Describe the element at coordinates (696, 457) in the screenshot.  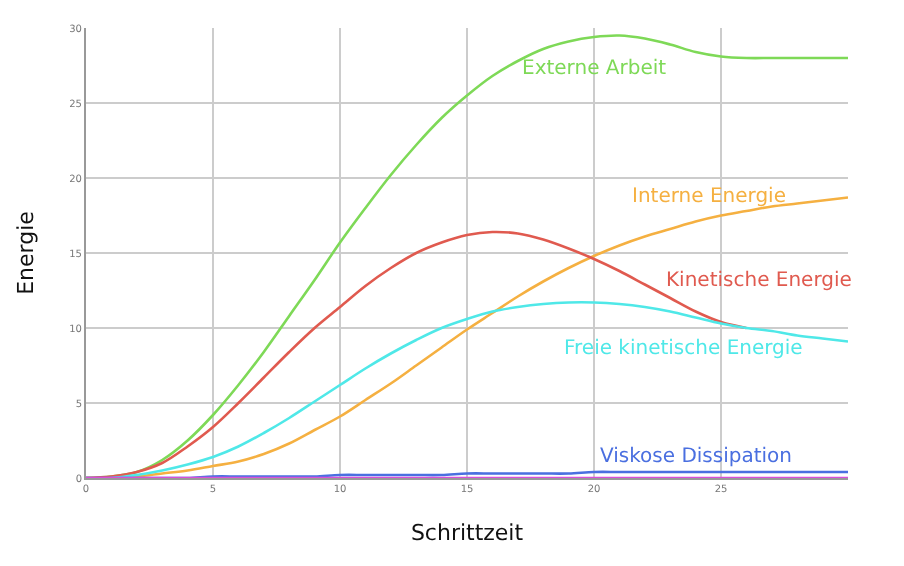
I see `series-label: Viskose Dissipation` at that location.